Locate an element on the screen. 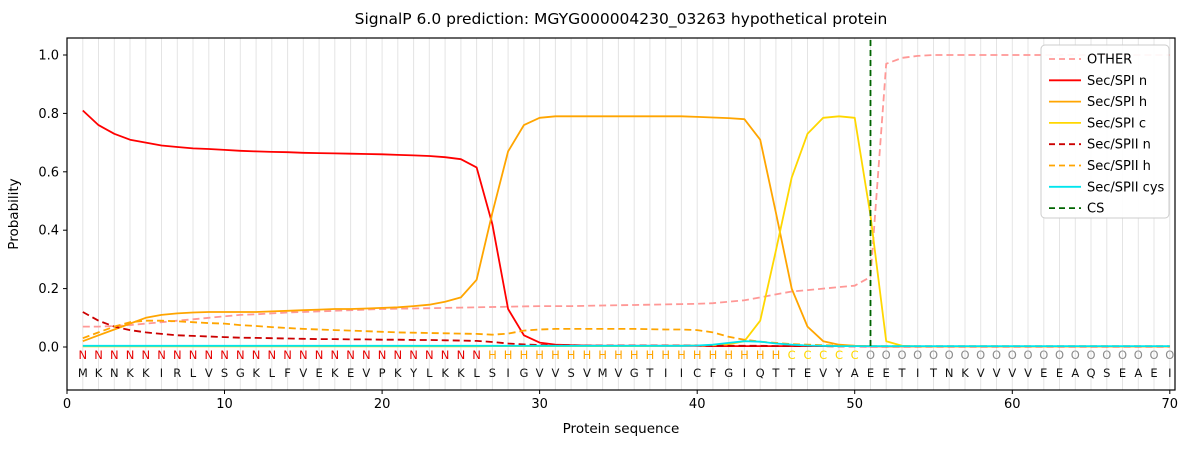 This screenshot has width=1200, height=450. legend-entry-sec-spi-c: Sec/SPI c is located at coordinates (1097, 123).